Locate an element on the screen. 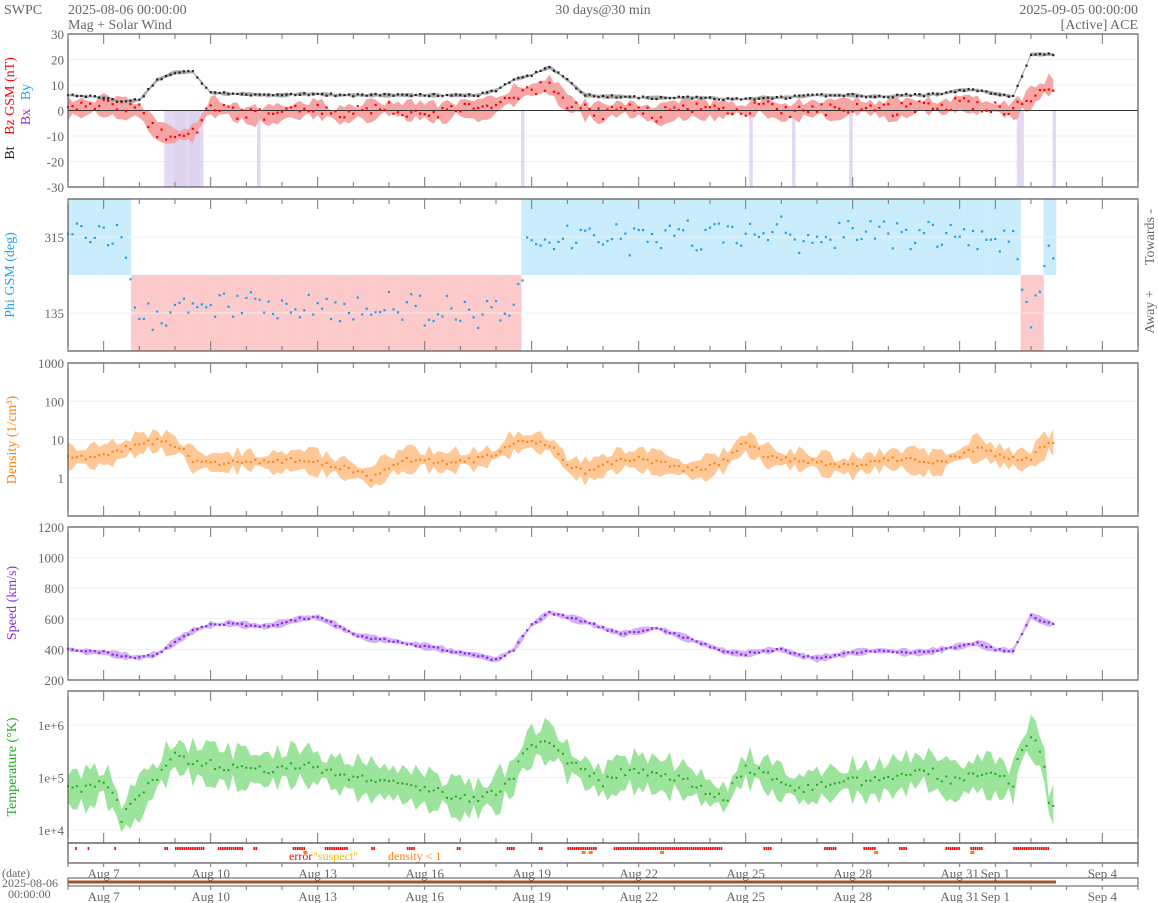 The height and width of the screenshot is (903, 1158). speed-axis-label: Speed (km/s) is located at coordinates (12, 603).